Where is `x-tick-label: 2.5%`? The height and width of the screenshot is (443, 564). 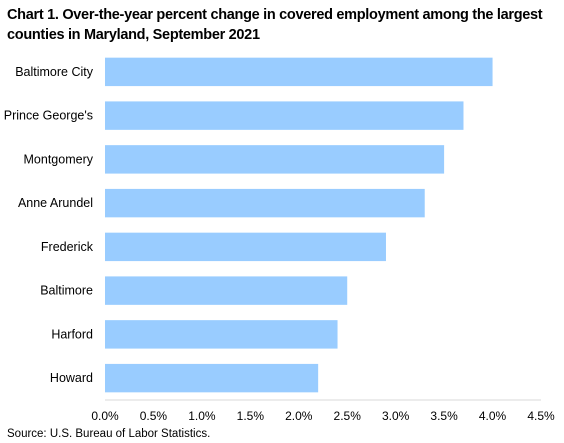
x-tick-label: 2.5% is located at coordinates (348, 416).